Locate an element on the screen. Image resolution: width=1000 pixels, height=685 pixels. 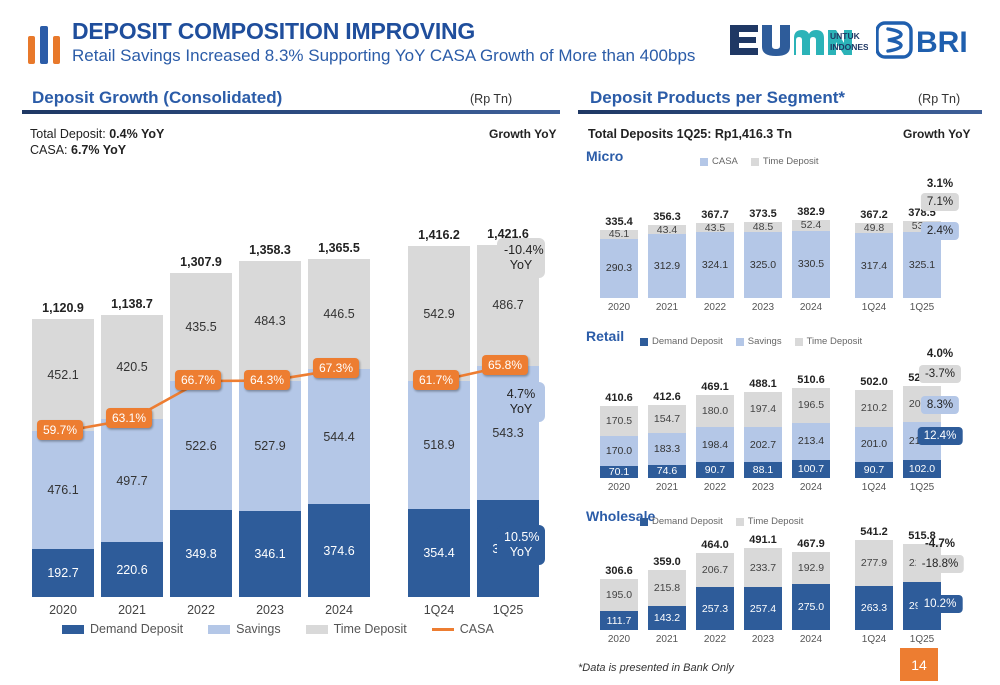
segment-total-label: 491.1 is located at coordinates (763, 540).